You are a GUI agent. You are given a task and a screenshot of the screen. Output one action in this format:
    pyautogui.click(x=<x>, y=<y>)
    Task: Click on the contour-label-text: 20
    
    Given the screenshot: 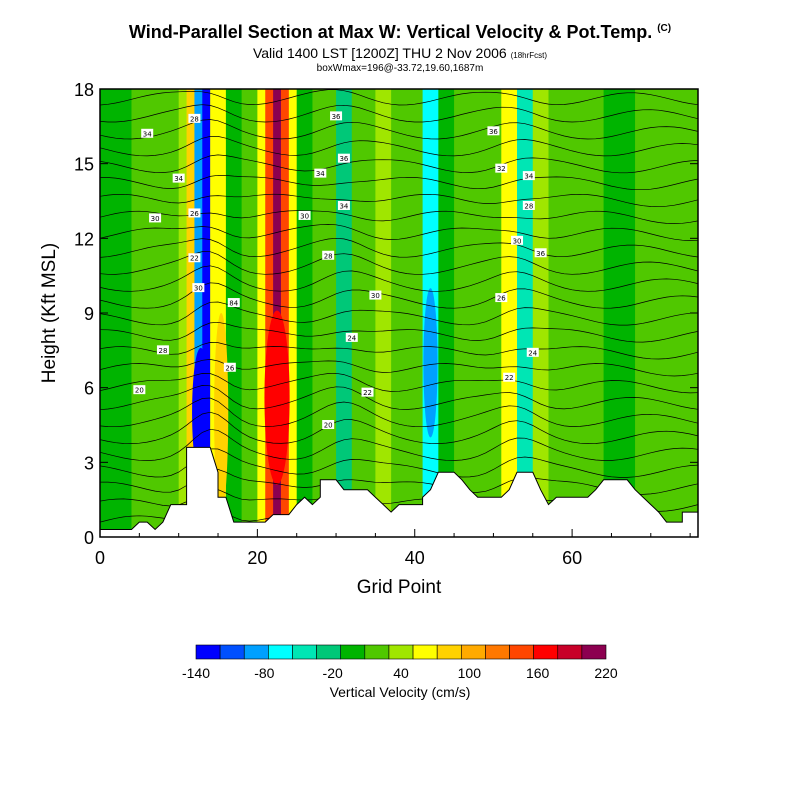 What is the action you would take?
    pyautogui.click(x=328, y=426)
    